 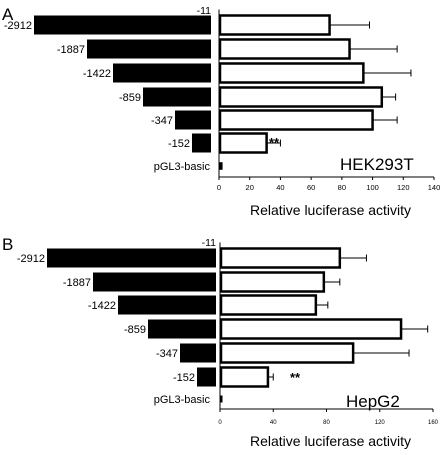 What do you see at coordinates (311, 187) in the screenshot?
I see `x-tick-label: 60` at bounding box center [311, 187].